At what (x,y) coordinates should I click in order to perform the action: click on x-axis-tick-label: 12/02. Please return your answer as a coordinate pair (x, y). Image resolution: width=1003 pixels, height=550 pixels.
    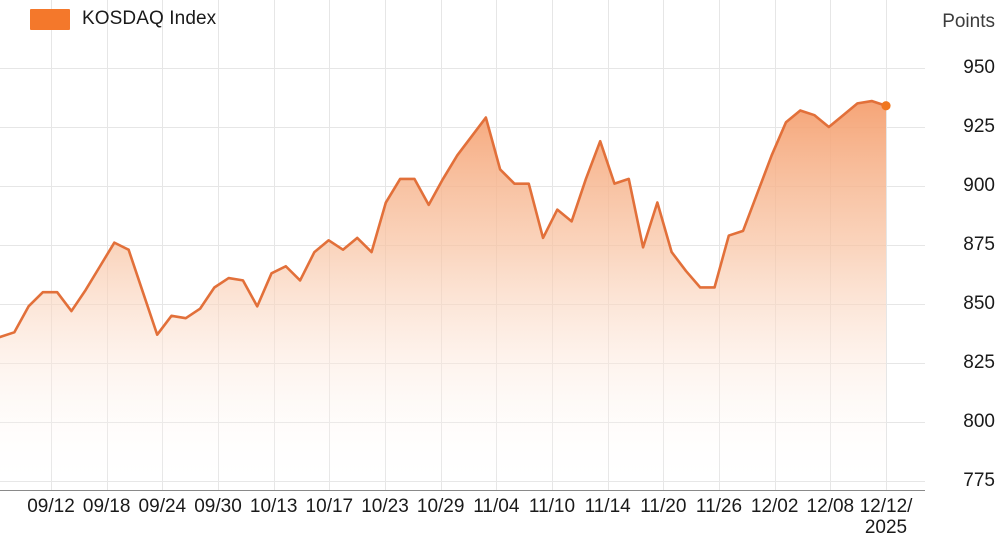
    Looking at the image, I should click on (774, 506).